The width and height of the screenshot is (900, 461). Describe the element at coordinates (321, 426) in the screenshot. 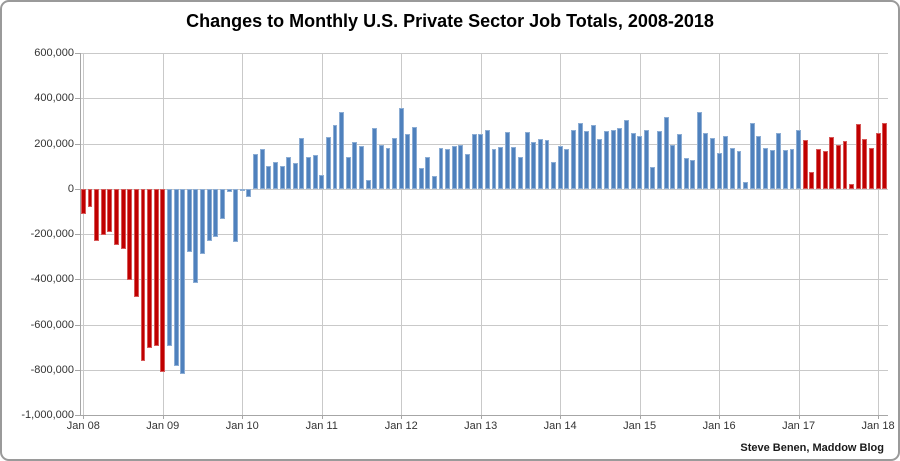

I see `x-axis-label: Jan 11` at that location.